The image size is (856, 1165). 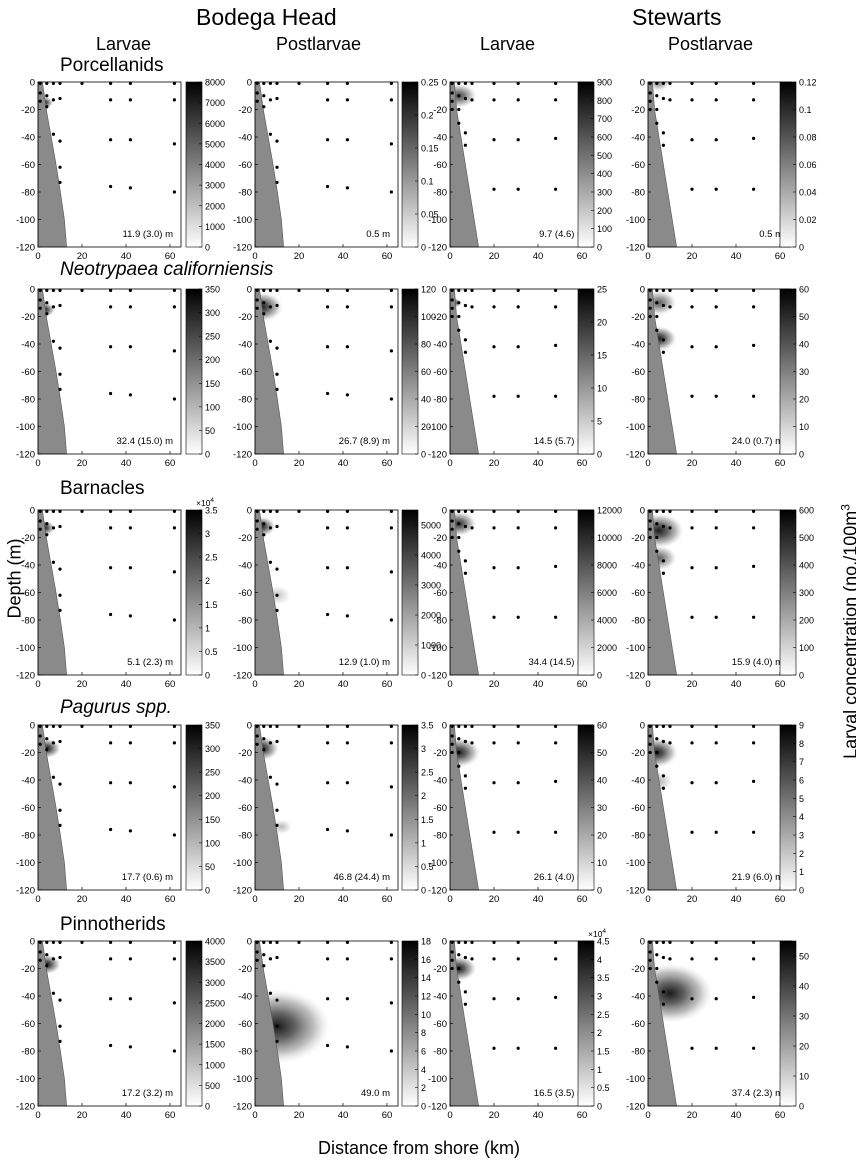 What do you see at coordinates (808, 138) in the screenshot?
I see `colorbar-tick-label-r0c3-4: 0.08` at bounding box center [808, 138].